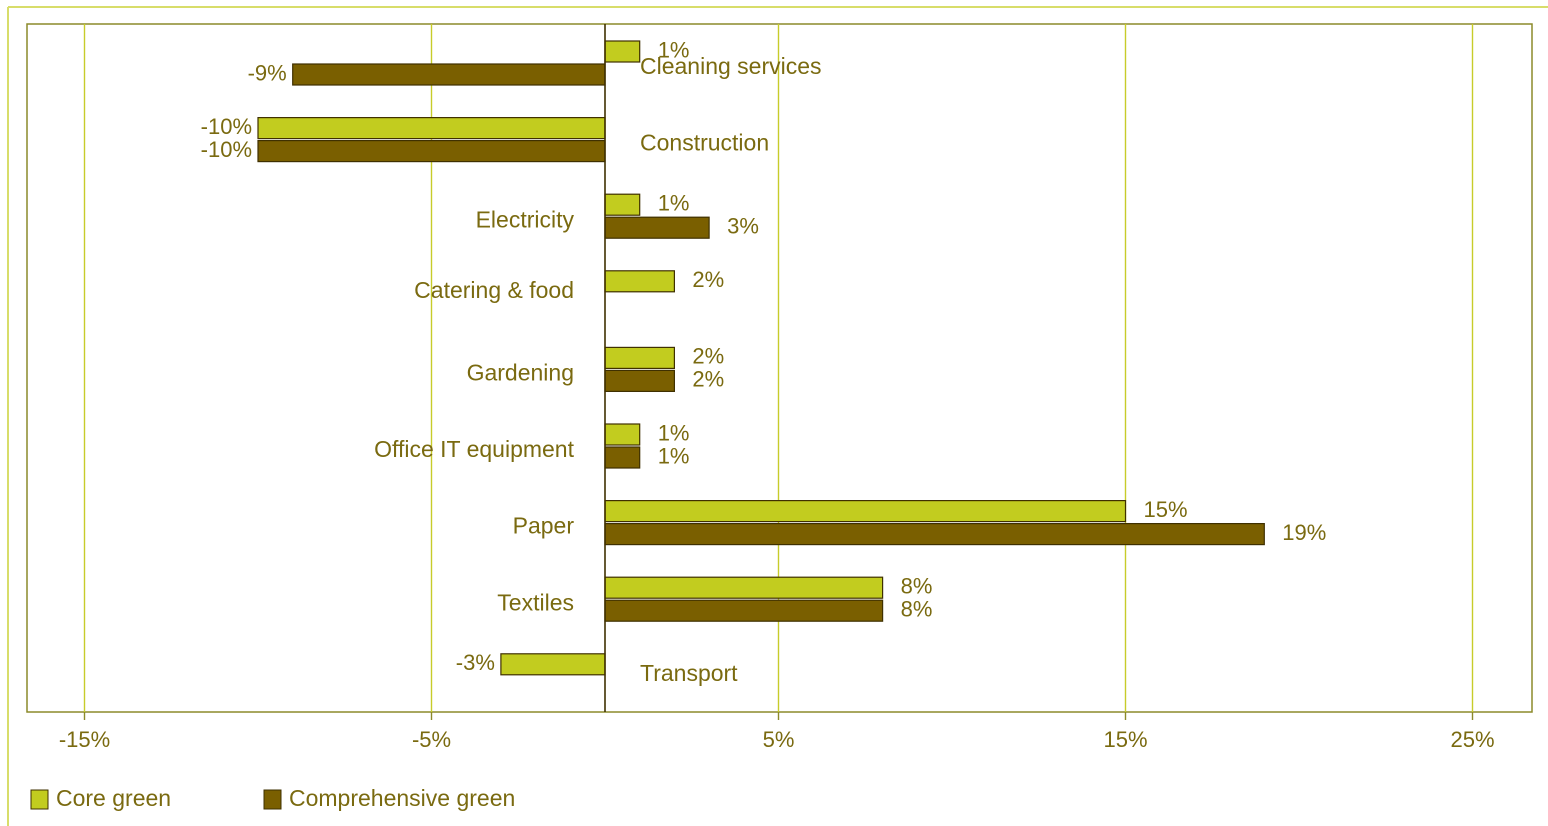 Image resolution: width=1548 pixels, height=826 pixels. What do you see at coordinates (704, 143) in the screenshot?
I see `category-label: Construction` at bounding box center [704, 143].